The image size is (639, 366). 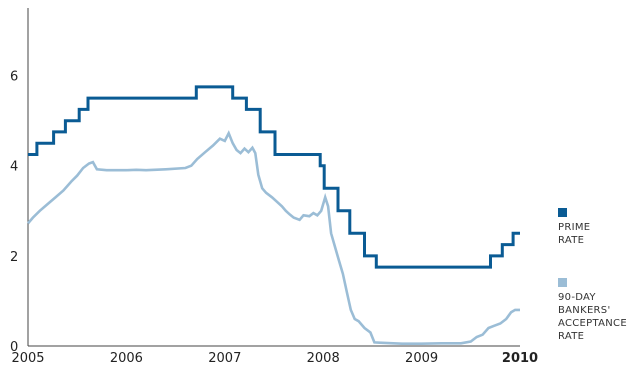 I want to click on y-tick-label: 4, so click(x=14, y=167).